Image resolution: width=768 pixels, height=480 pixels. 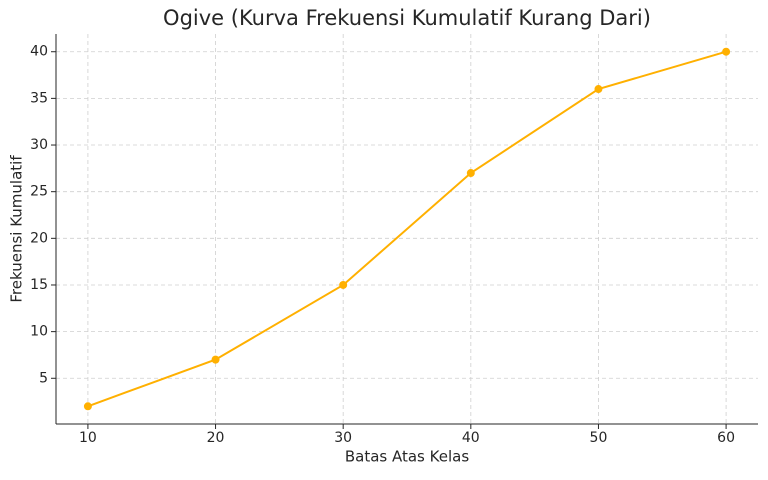 What do you see at coordinates (216, 438) in the screenshot?
I see `x-tick-label: 20` at bounding box center [216, 438].